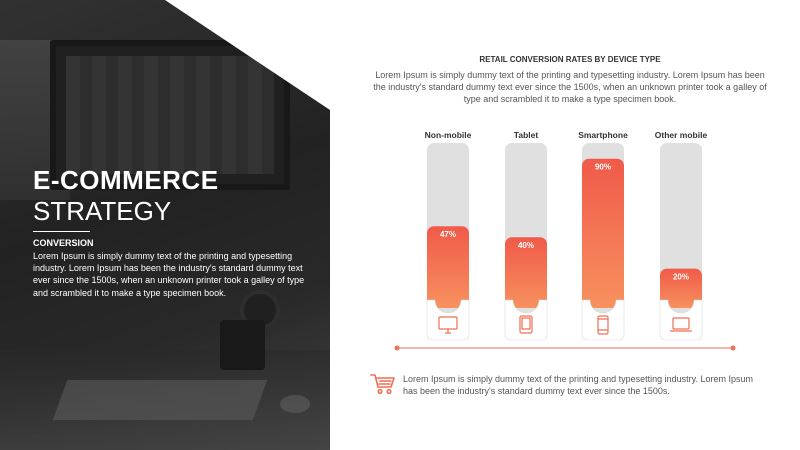 The image size is (800, 450). Describe the element at coordinates (63, 243) in the screenshot. I see `section-label: CONVERSION` at that location.